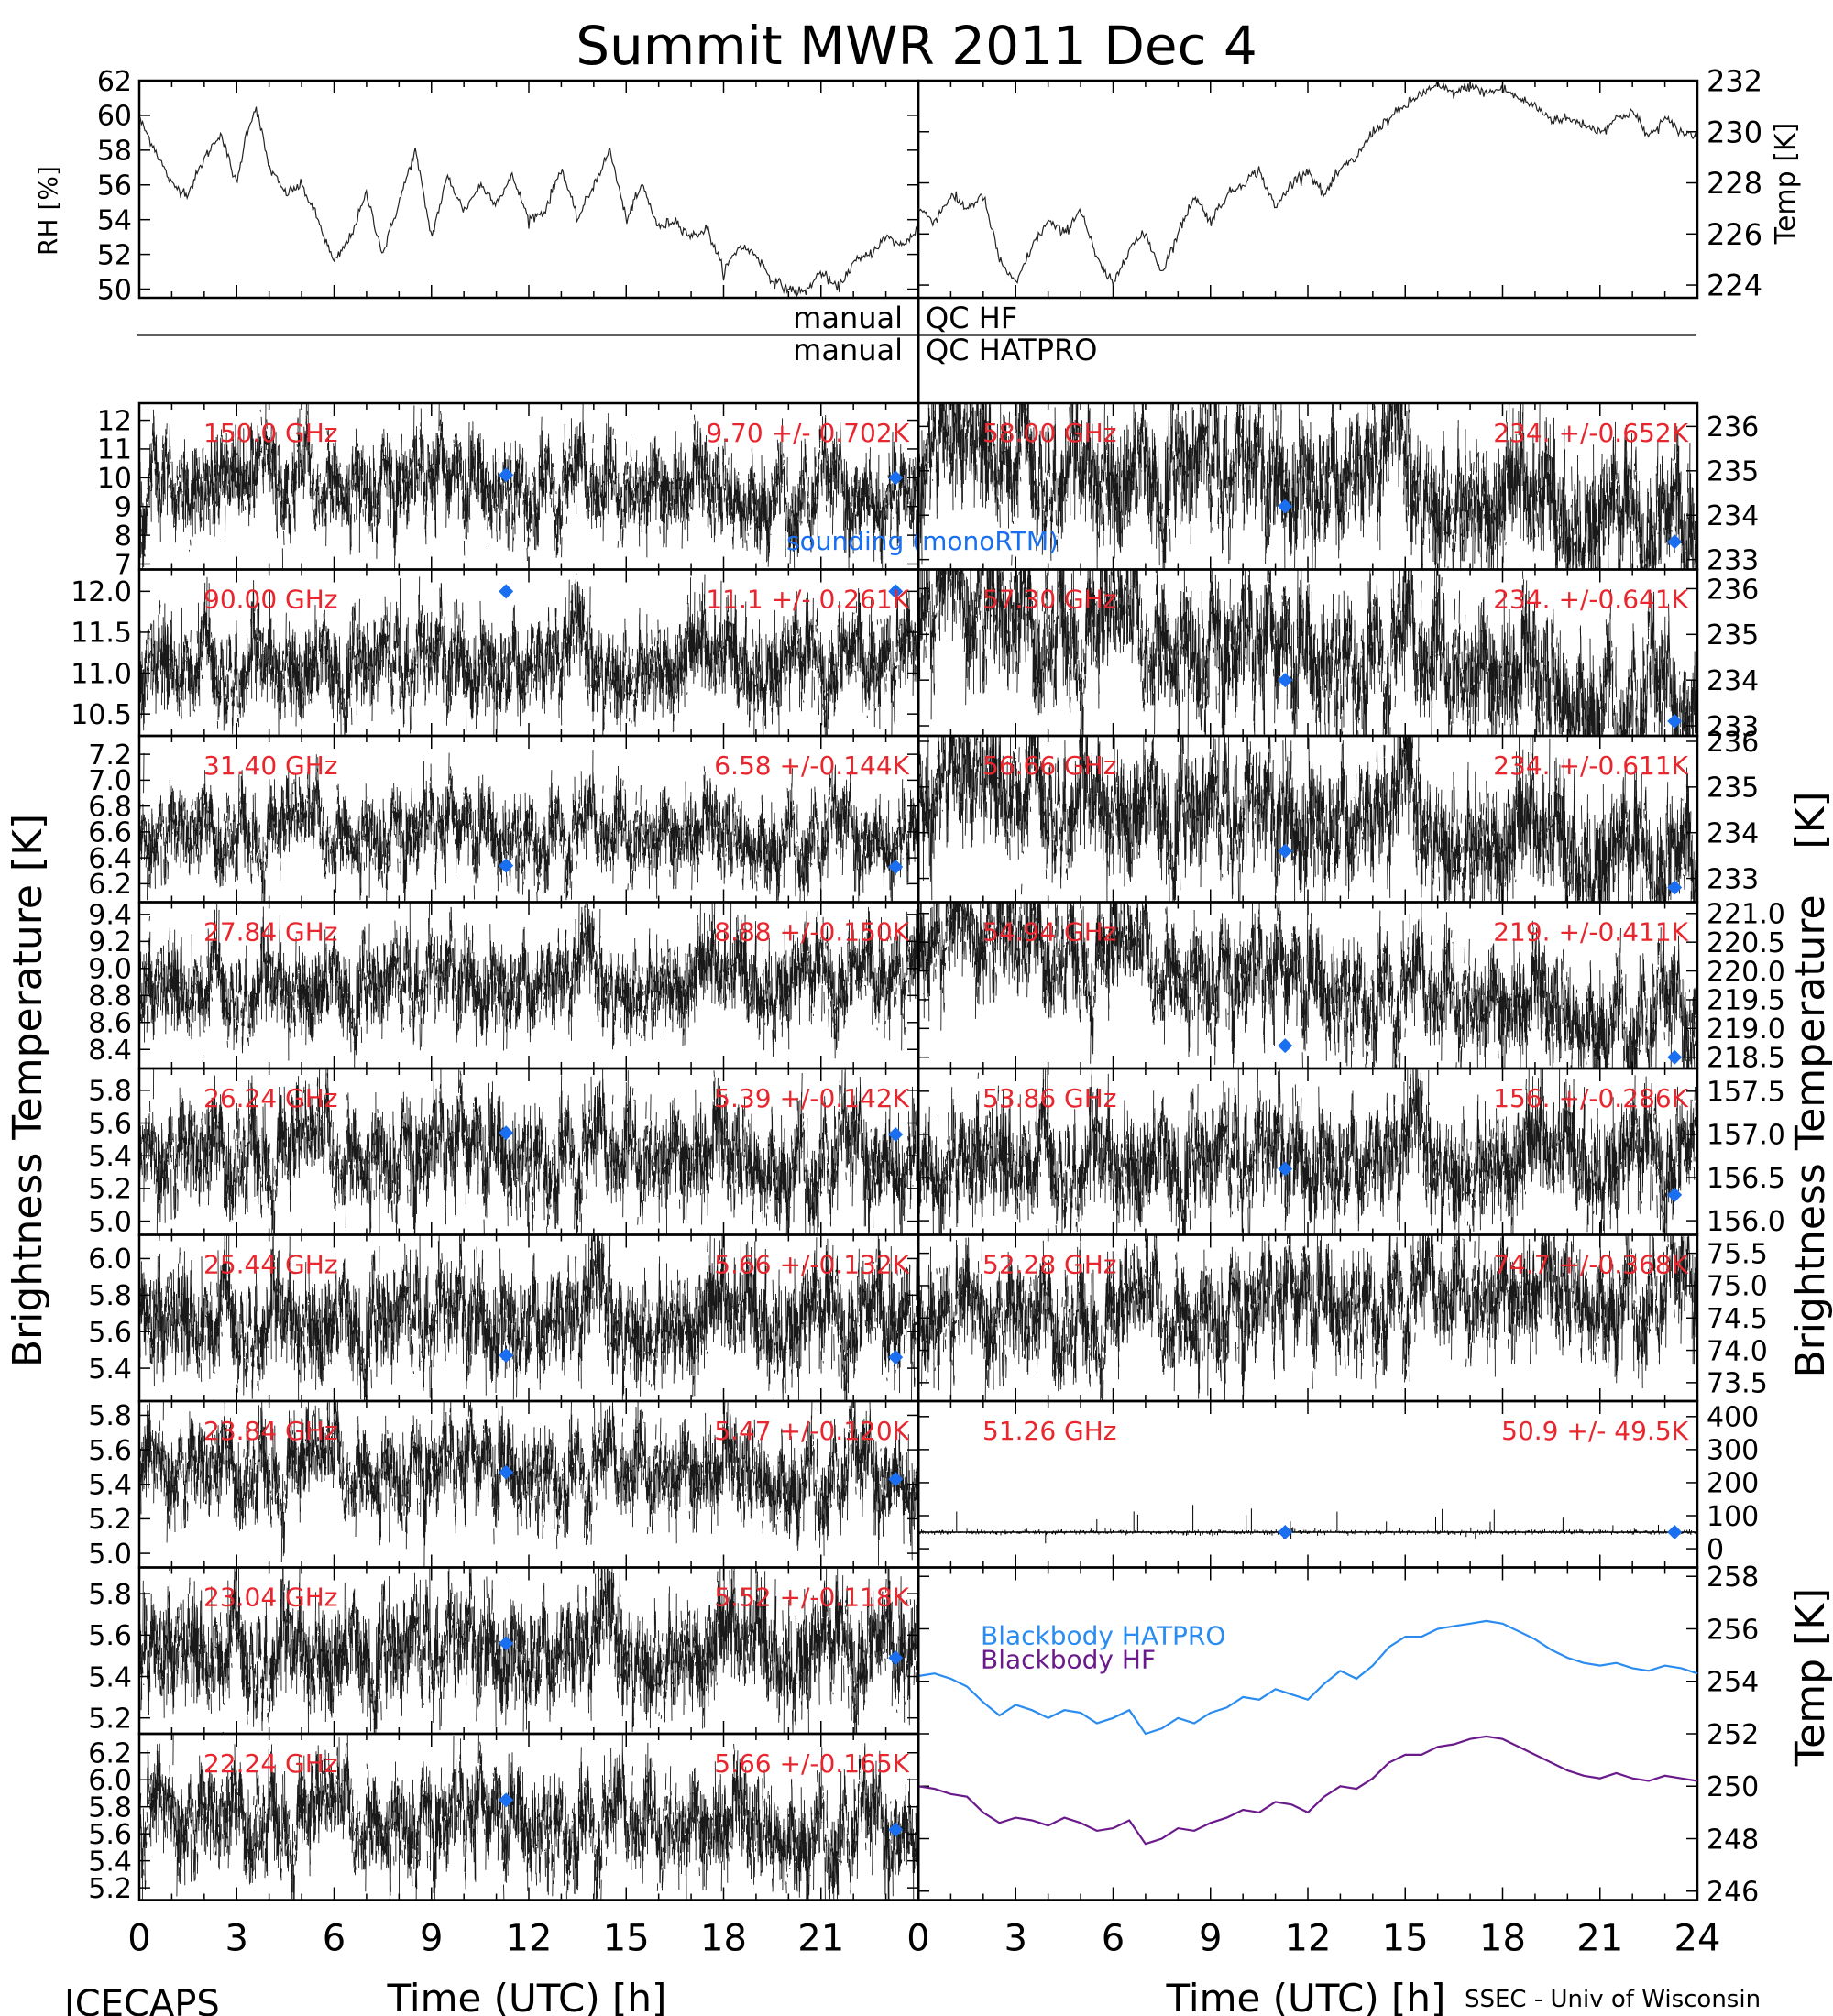 This screenshot has width=1833, height=2016. I want to click on y-tick-label: 218.5, so click(1746, 1059).